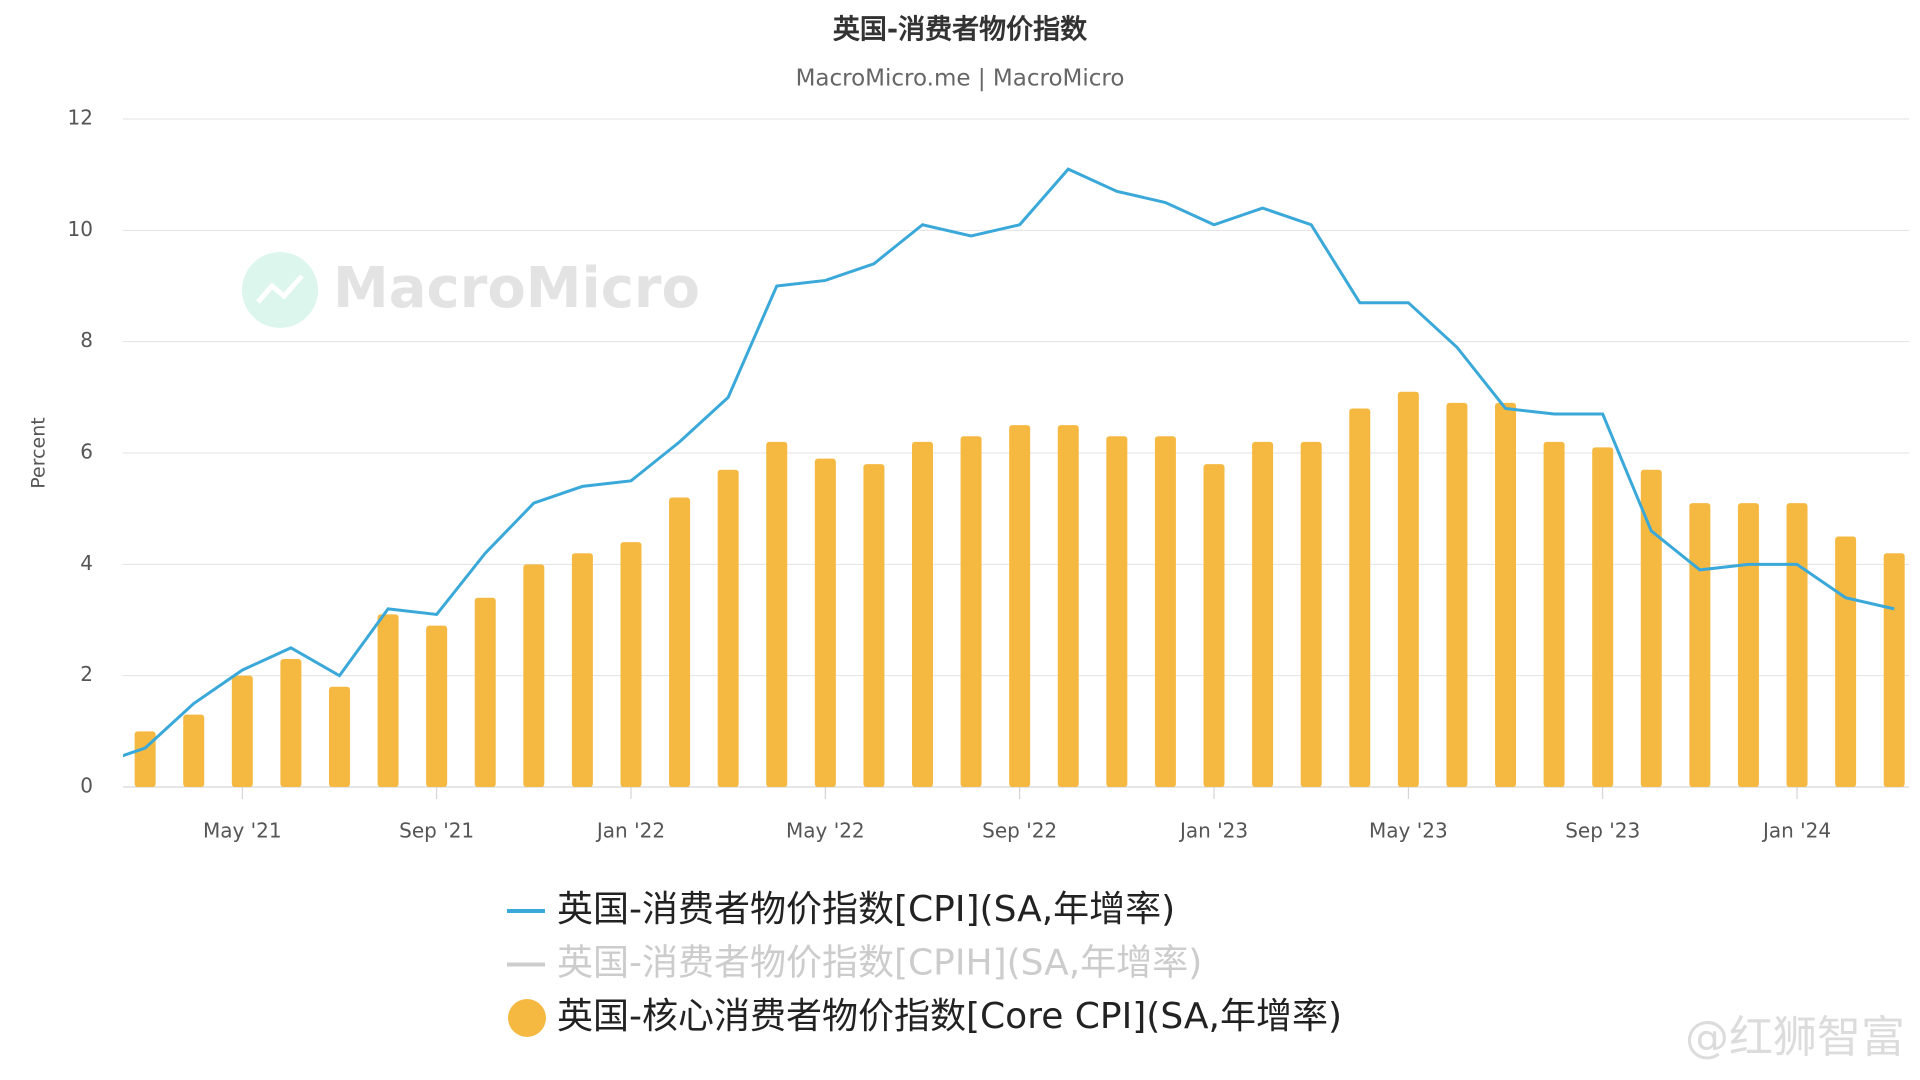 The width and height of the screenshot is (1920, 1080). Describe the element at coordinates (86, 786) in the screenshot. I see `y-tick-label: 0` at that location.